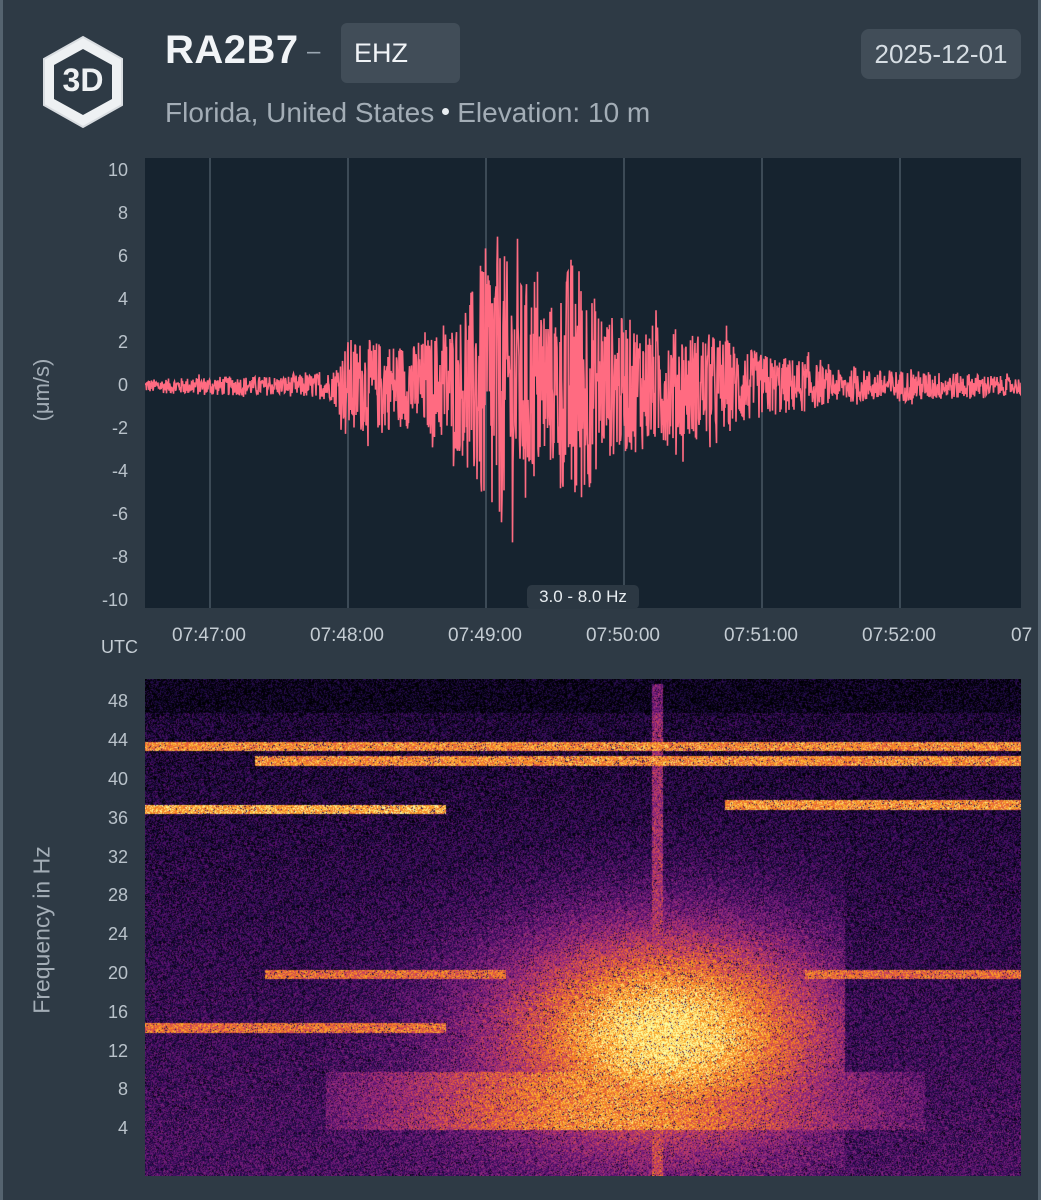 The image size is (1041, 1200). Describe the element at coordinates (117, 934) in the screenshot. I see `freq-tick-label: 24` at that location.